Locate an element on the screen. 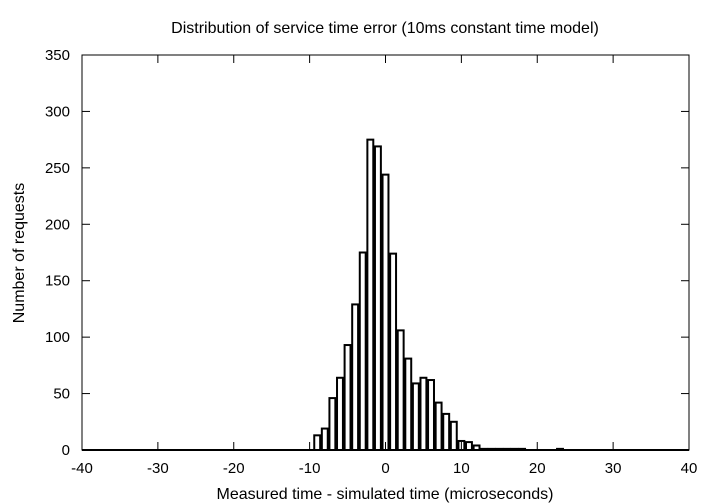 The image size is (720, 504). x-tick-label: -10 is located at coordinates (310, 468).